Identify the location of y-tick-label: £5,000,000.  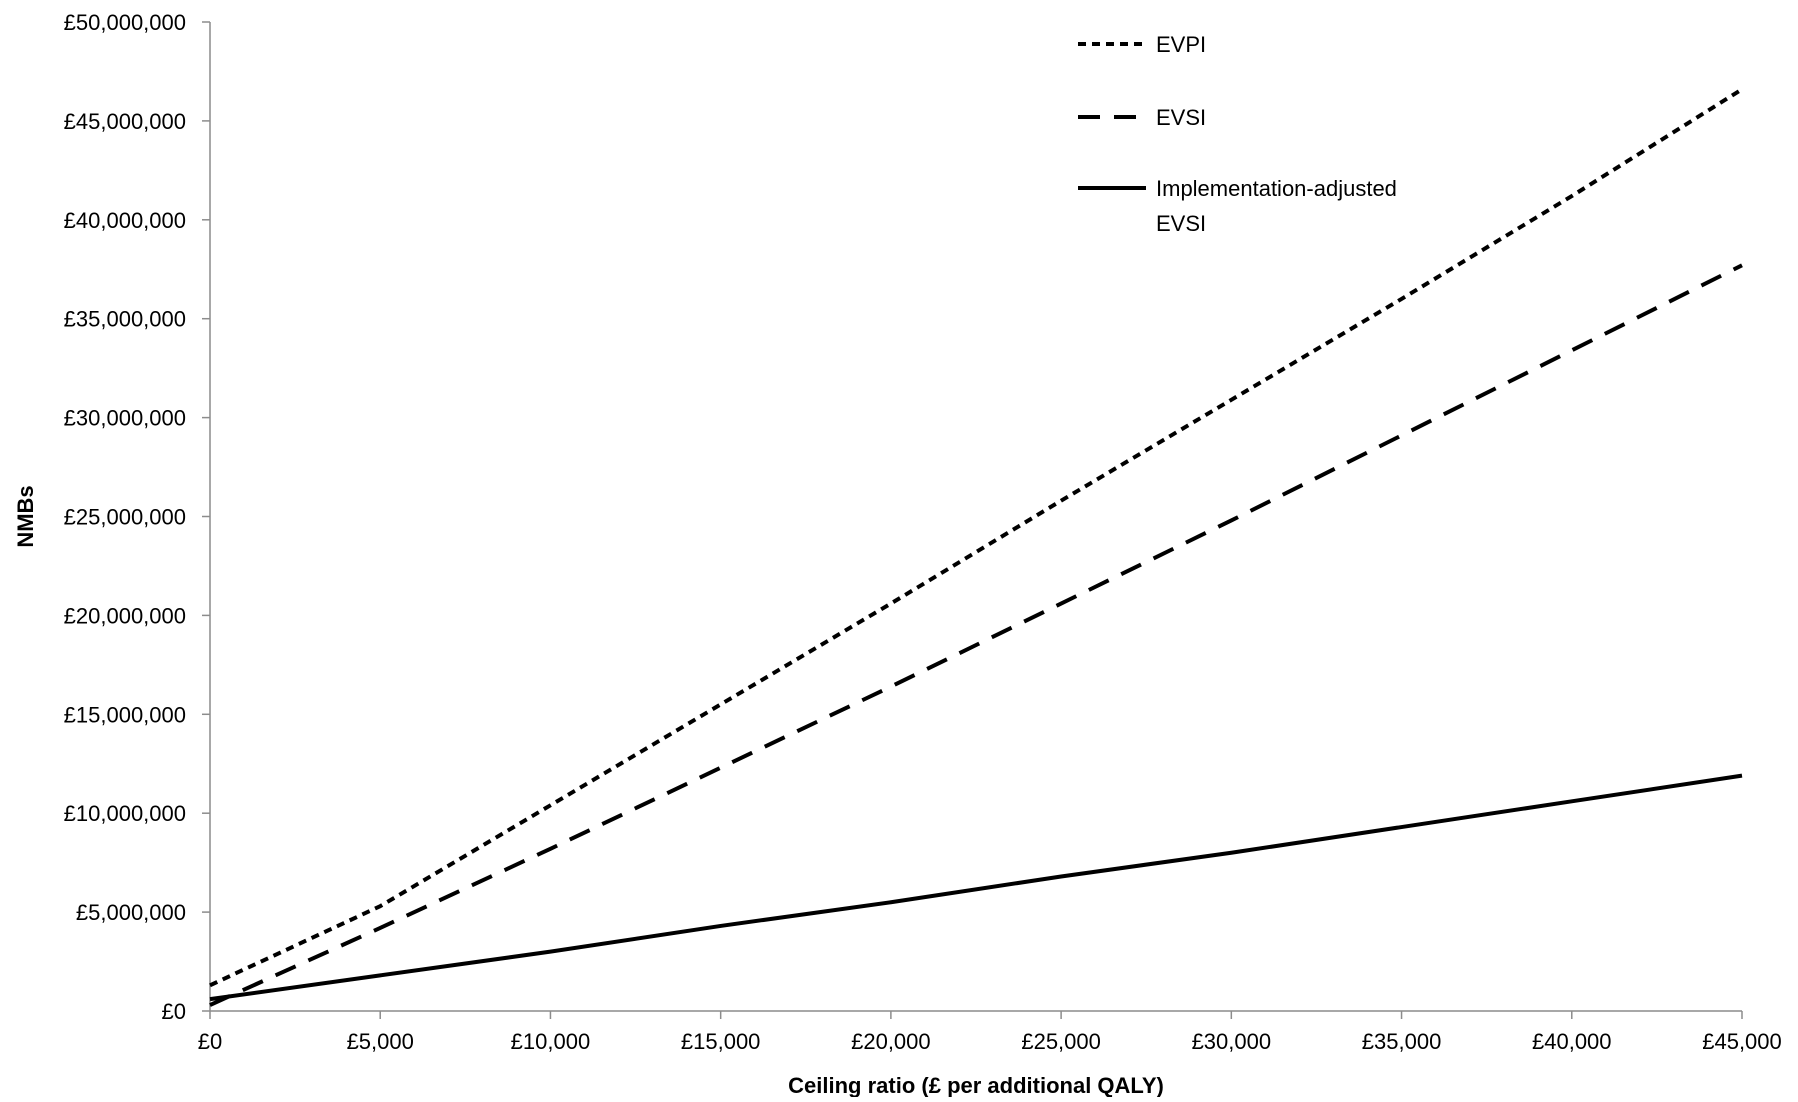
(131, 912).